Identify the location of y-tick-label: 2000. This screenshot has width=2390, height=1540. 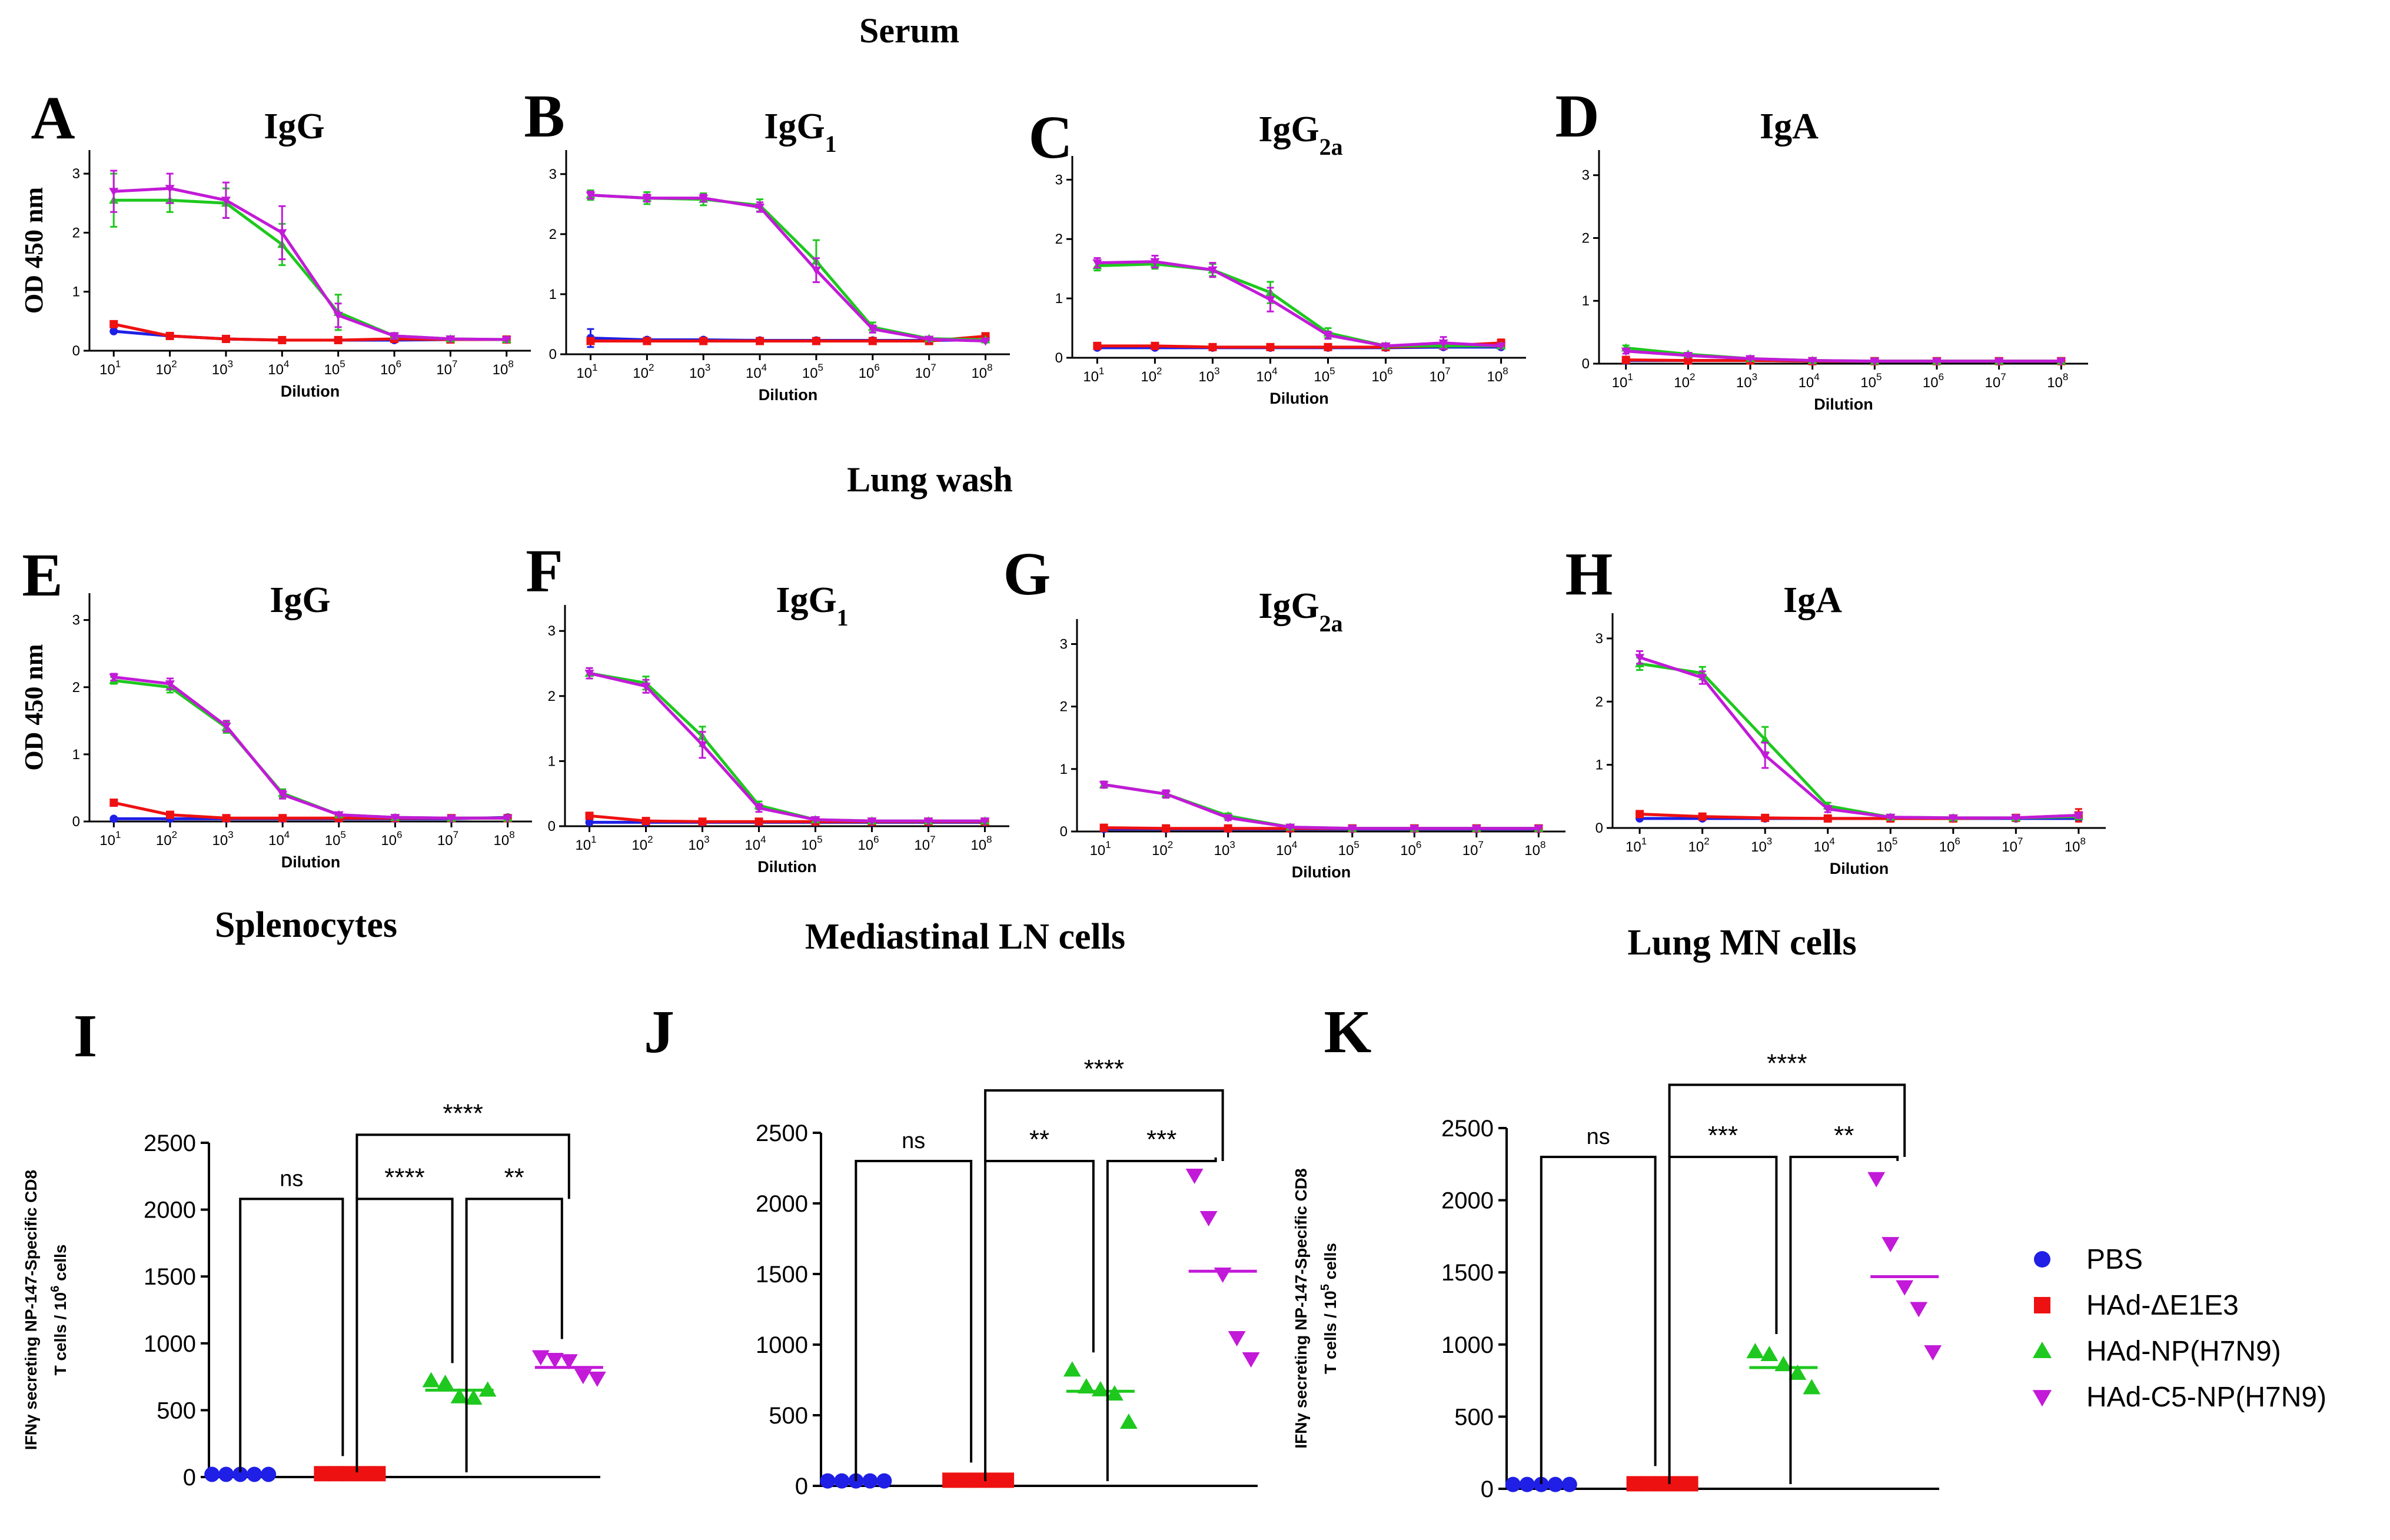
(782, 1204).